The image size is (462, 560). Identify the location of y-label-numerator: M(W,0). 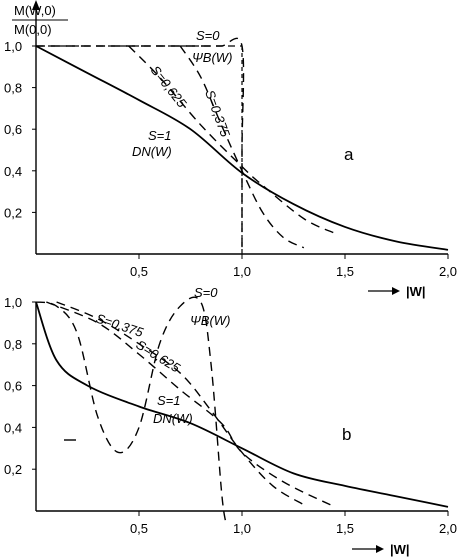
(35, 10).